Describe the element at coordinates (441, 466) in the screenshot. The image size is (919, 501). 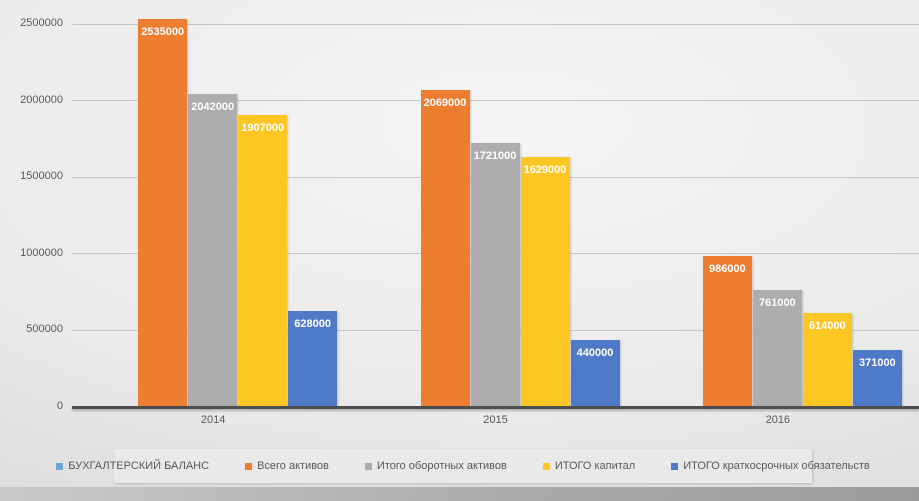
I see `legend-item-label: Итого оборотных активов` at that location.